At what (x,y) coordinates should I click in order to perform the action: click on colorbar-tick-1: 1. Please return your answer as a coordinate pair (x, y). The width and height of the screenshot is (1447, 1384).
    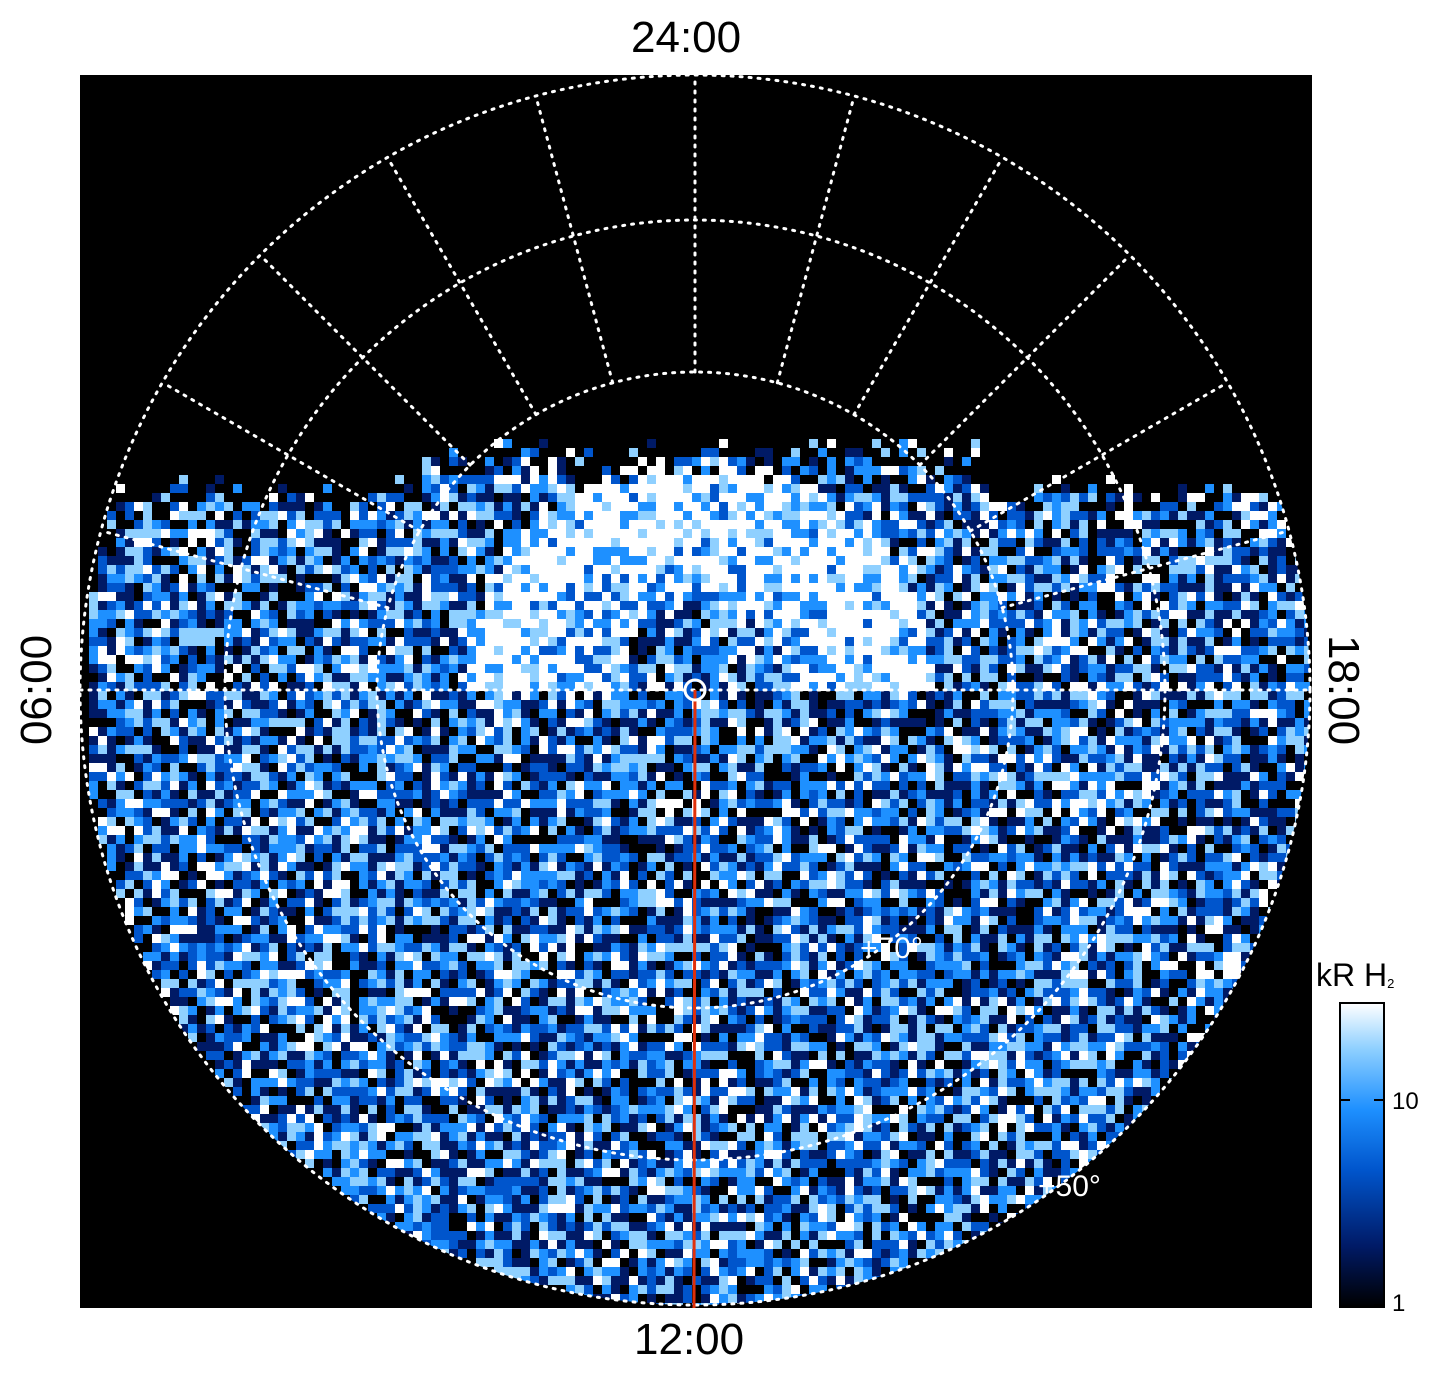
    Looking at the image, I should click on (1399, 1303).